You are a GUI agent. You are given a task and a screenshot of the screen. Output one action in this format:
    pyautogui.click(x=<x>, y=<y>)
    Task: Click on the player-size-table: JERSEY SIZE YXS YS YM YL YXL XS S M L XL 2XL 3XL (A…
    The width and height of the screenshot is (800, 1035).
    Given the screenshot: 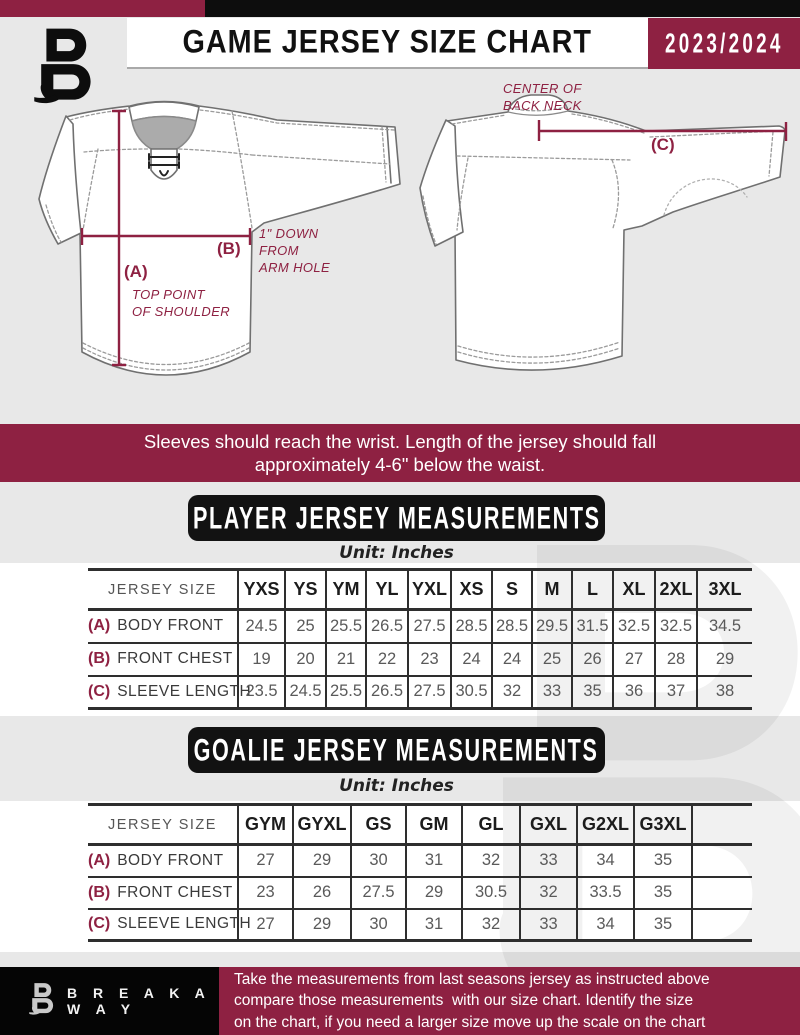 What is the action you would take?
    pyautogui.click(x=420, y=639)
    